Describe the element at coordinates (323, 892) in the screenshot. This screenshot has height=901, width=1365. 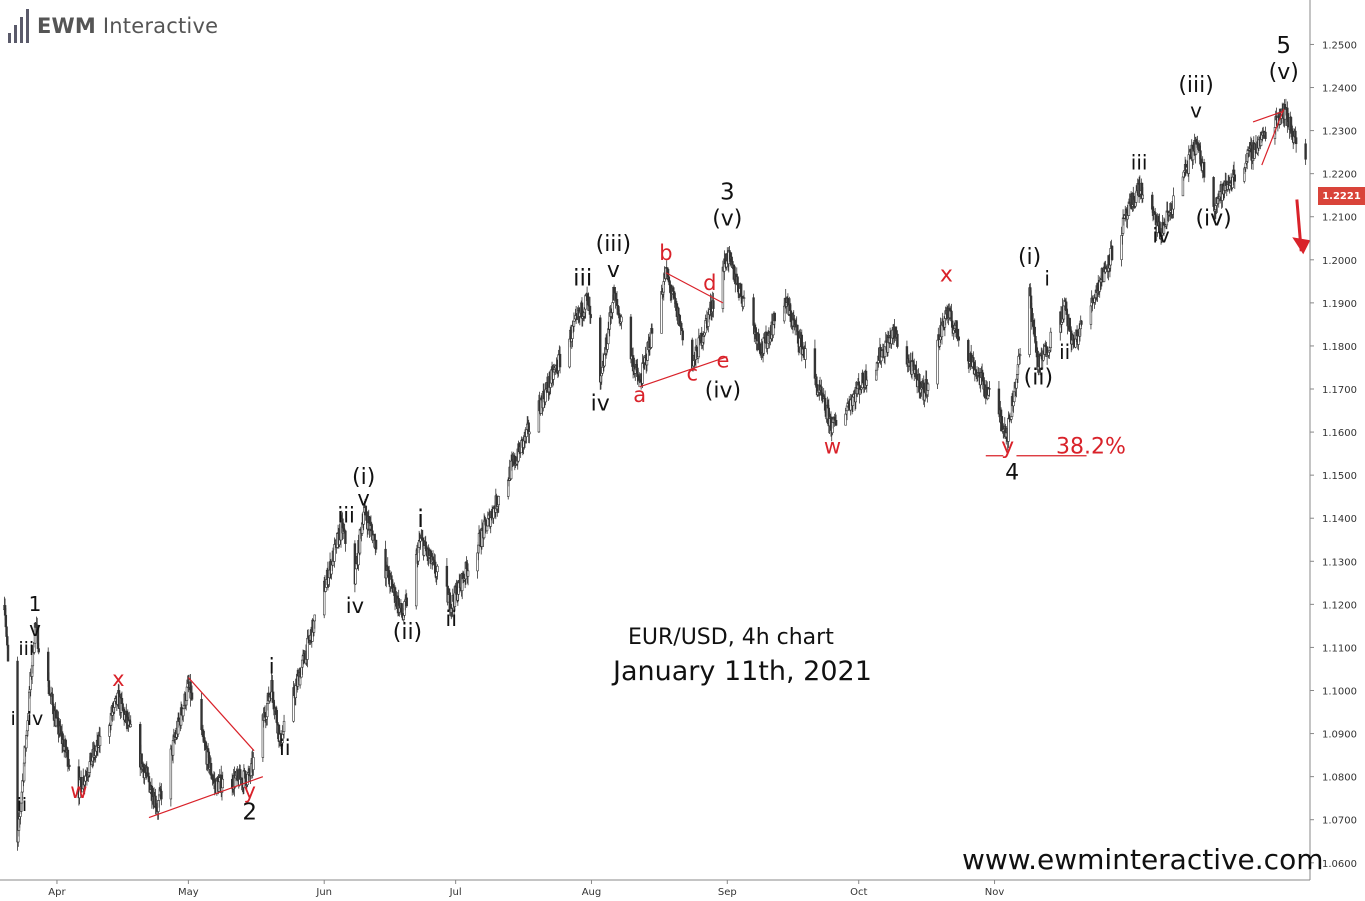
I see `x-tick-label: Jun` at that location.